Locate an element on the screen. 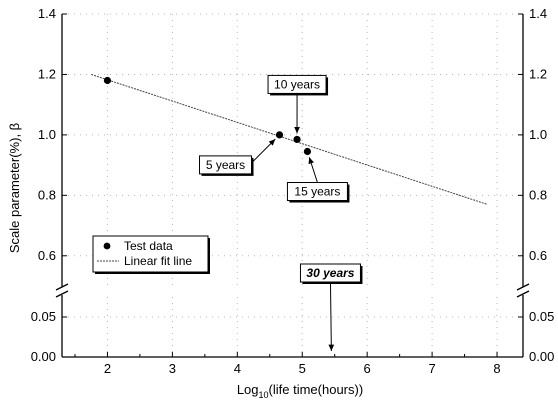  y-tick-label-right: 0.6 is located at coordinates (538, 255).